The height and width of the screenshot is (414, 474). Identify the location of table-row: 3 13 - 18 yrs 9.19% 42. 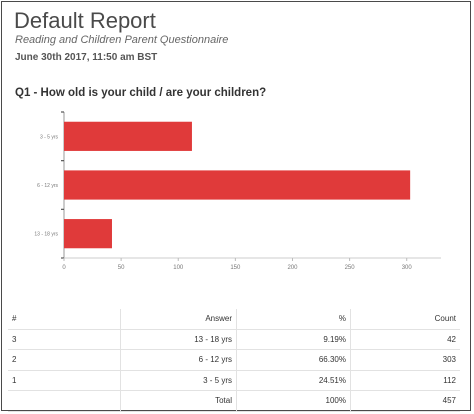
(234, 339).